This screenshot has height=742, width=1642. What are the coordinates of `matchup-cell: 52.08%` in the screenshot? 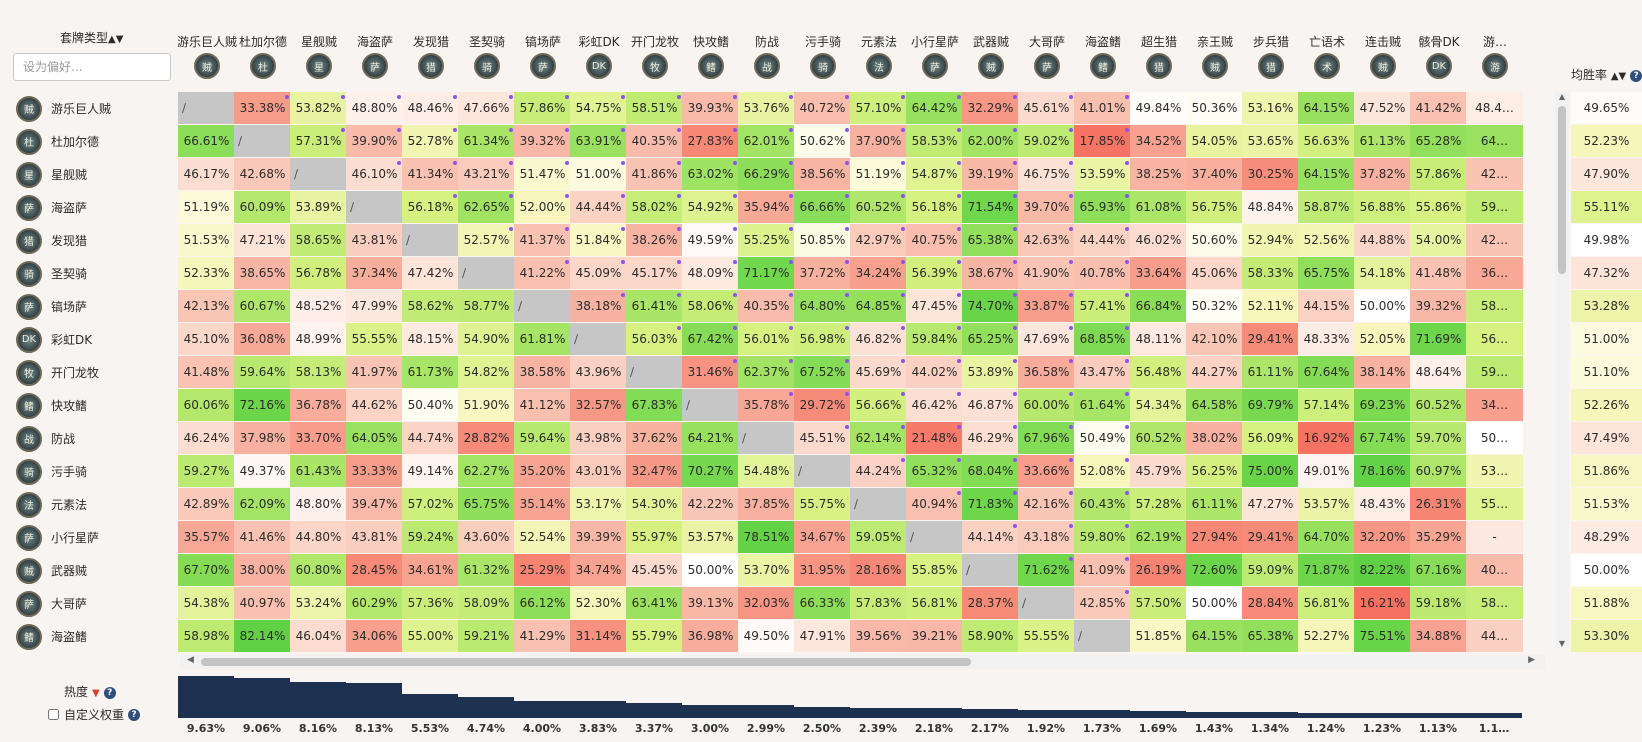 It's located at (1102, 471).